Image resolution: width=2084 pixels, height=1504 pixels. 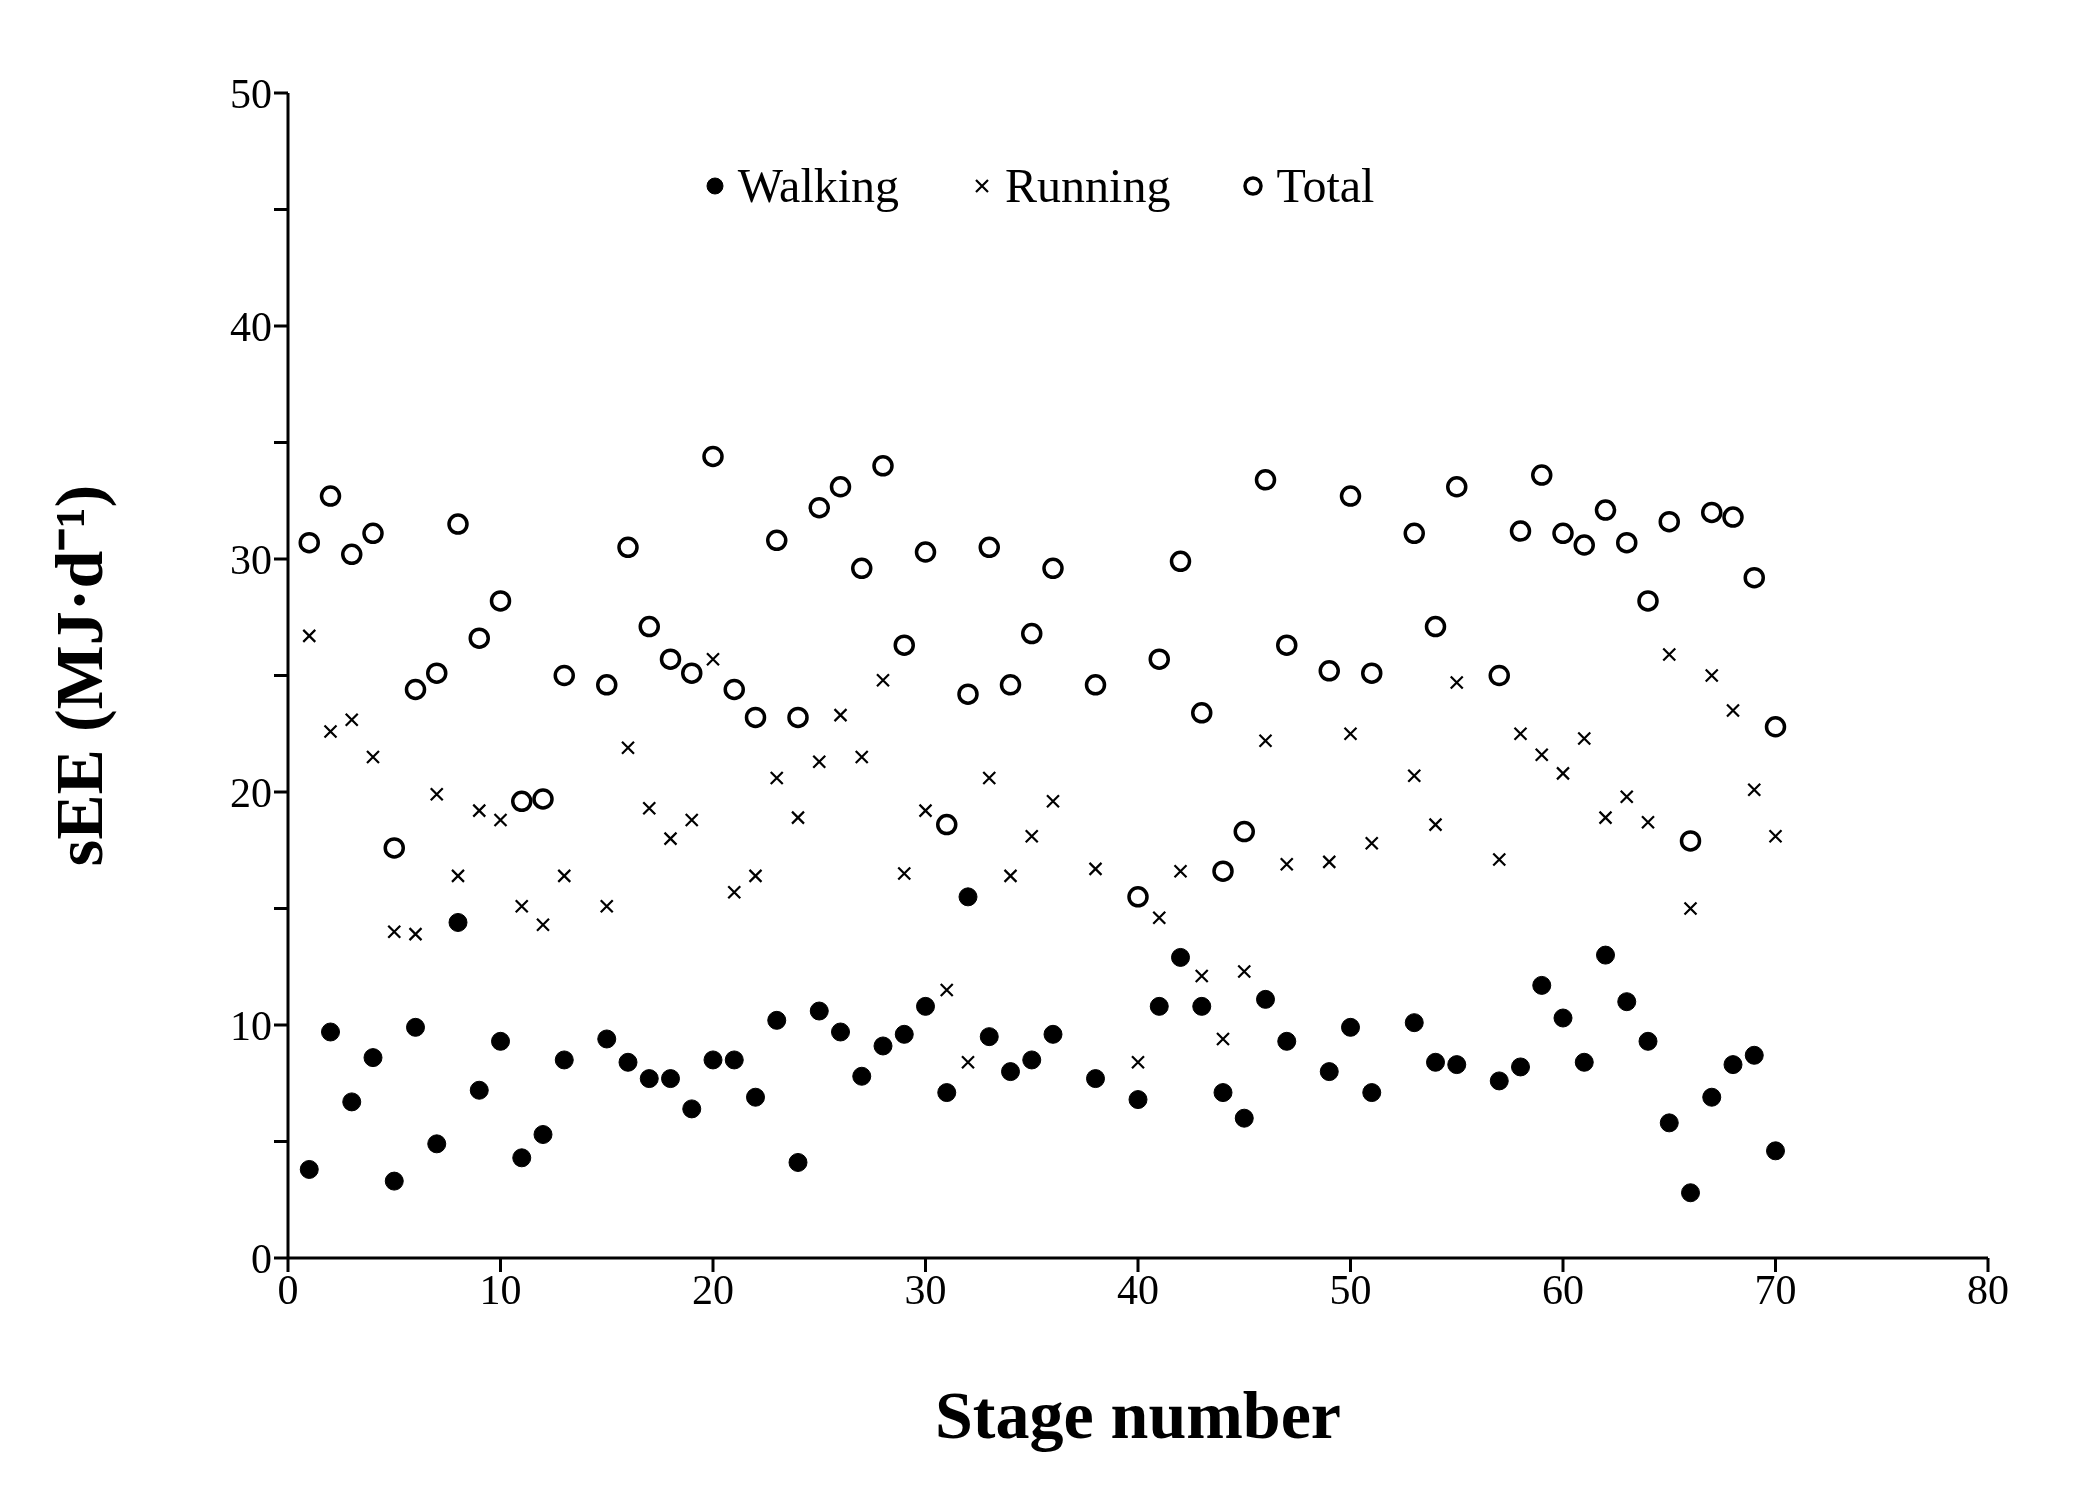 I want to click on y-axis-title: sEE (MJ·d⁻¹), so click(x=79, y=675).